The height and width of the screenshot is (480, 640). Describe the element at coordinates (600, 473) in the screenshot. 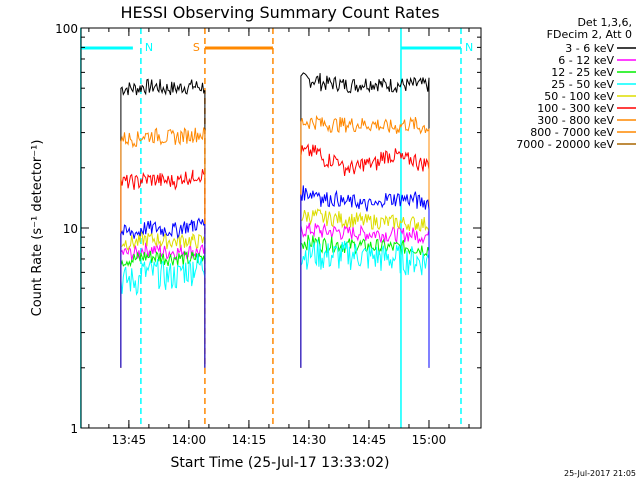

I see `timestamp-label: 25-Jul-2017 21:05` at that location.